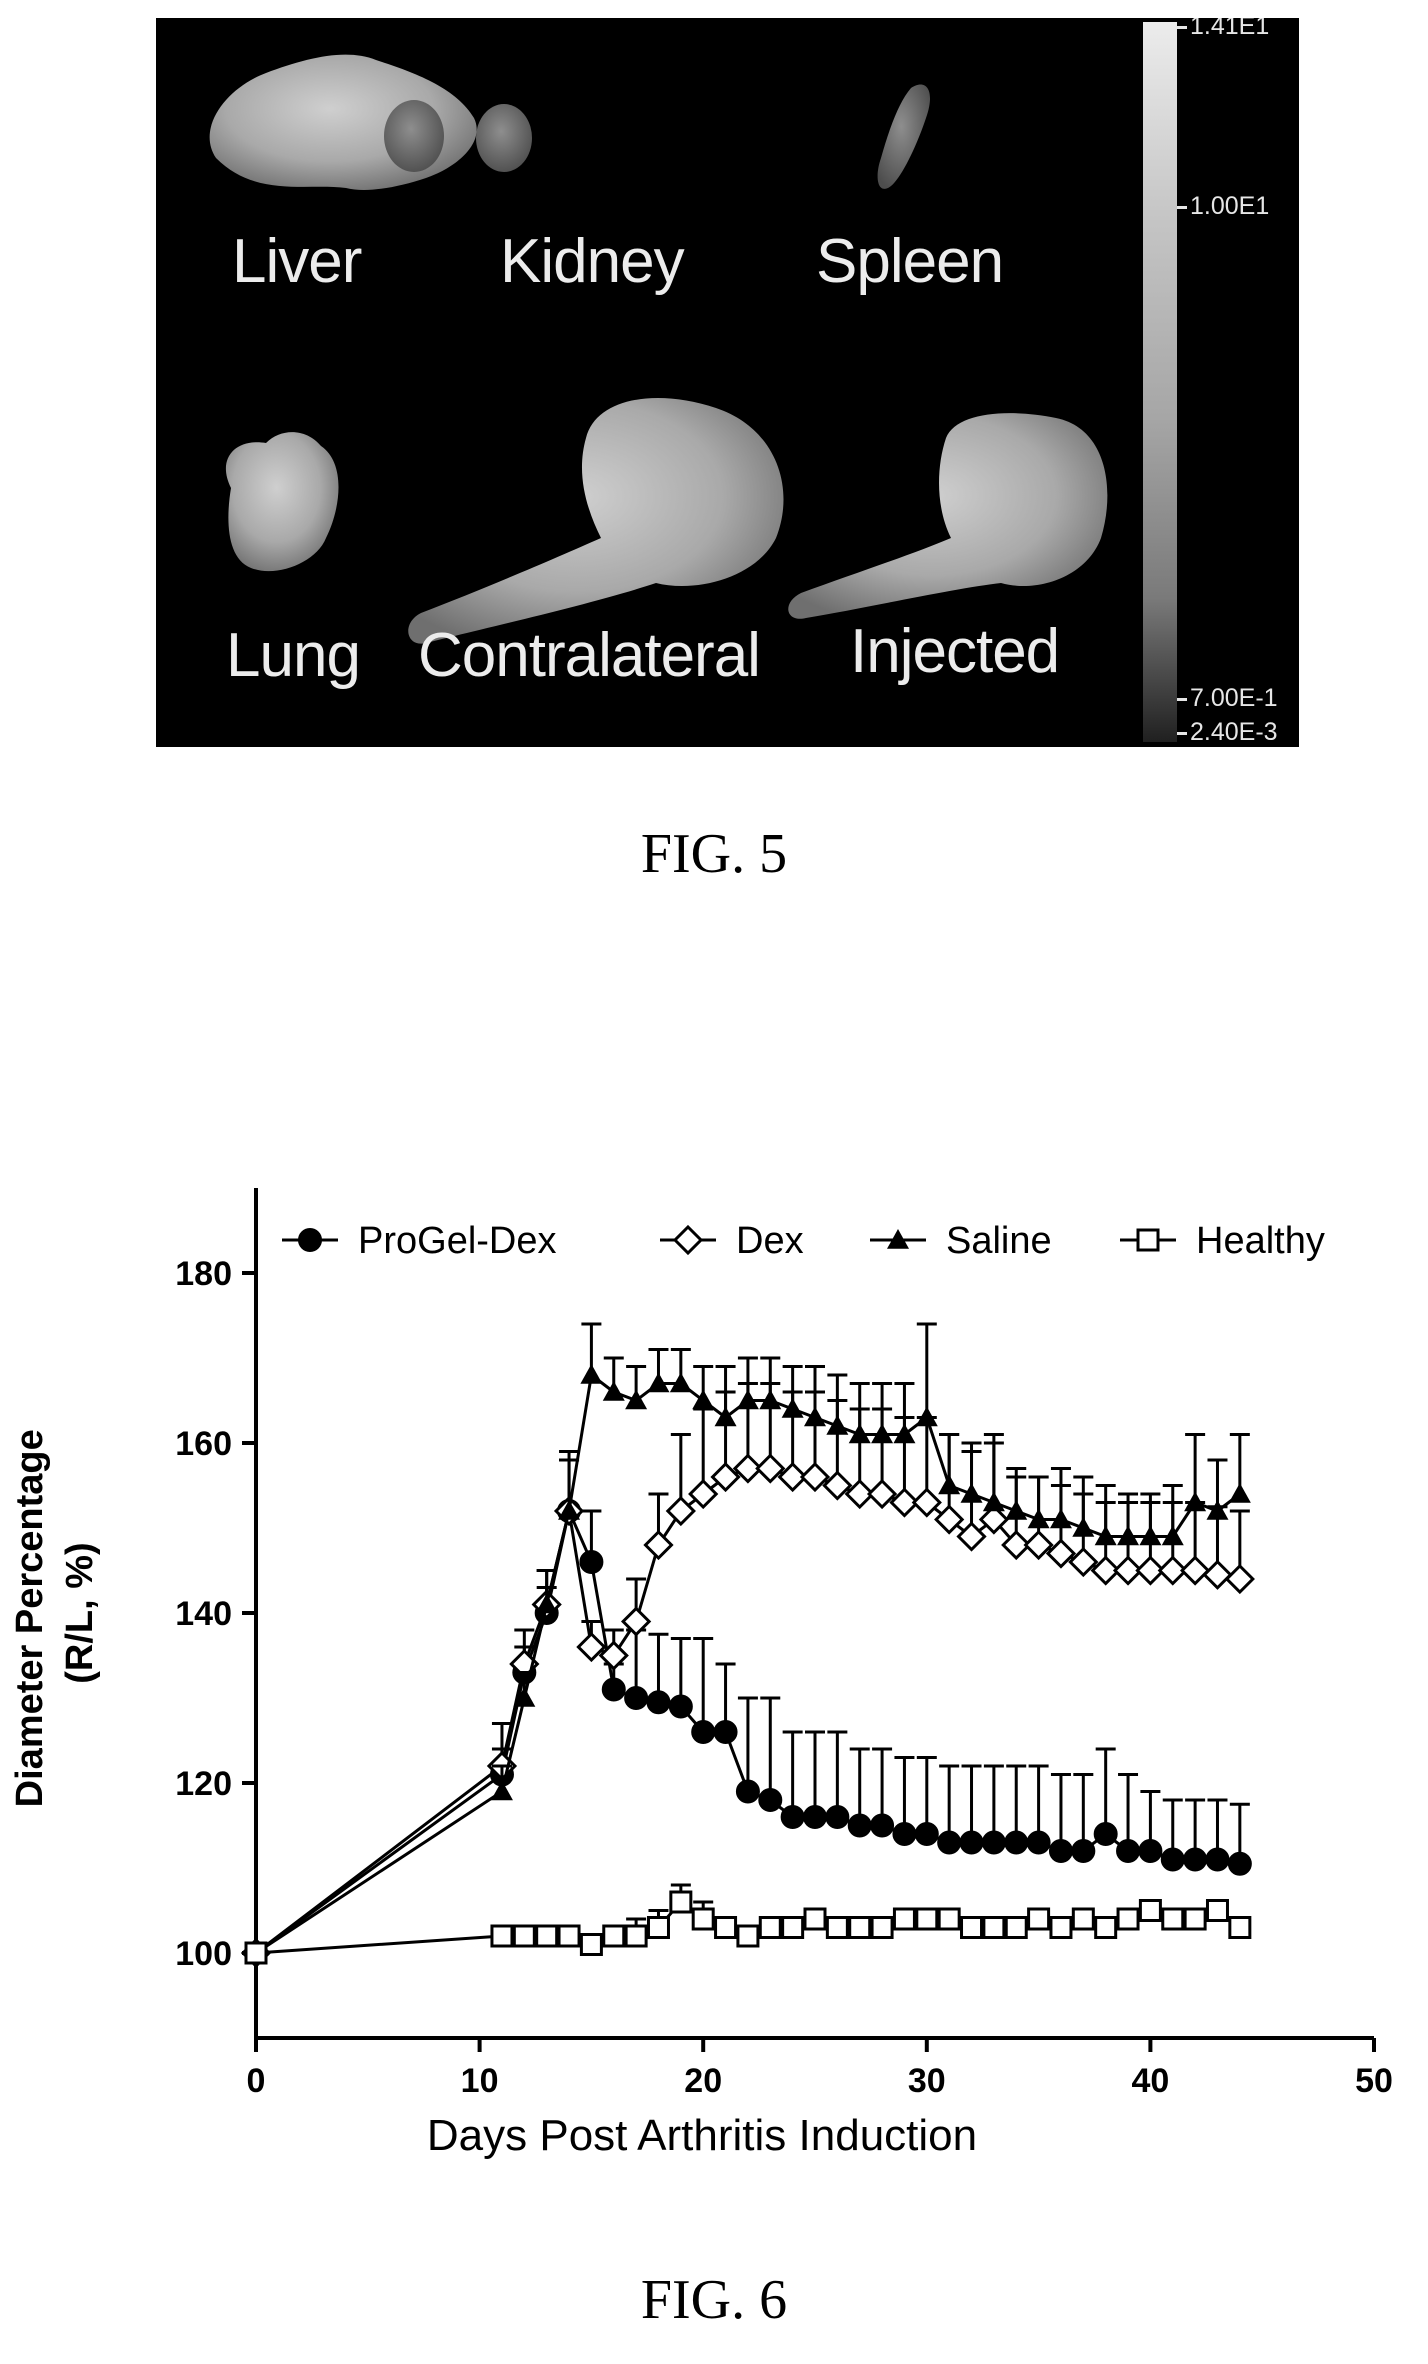 This screenshot has width=1428, height=2364. I want to click on figure-5-caption: FIG. 5, so click(714, 854).